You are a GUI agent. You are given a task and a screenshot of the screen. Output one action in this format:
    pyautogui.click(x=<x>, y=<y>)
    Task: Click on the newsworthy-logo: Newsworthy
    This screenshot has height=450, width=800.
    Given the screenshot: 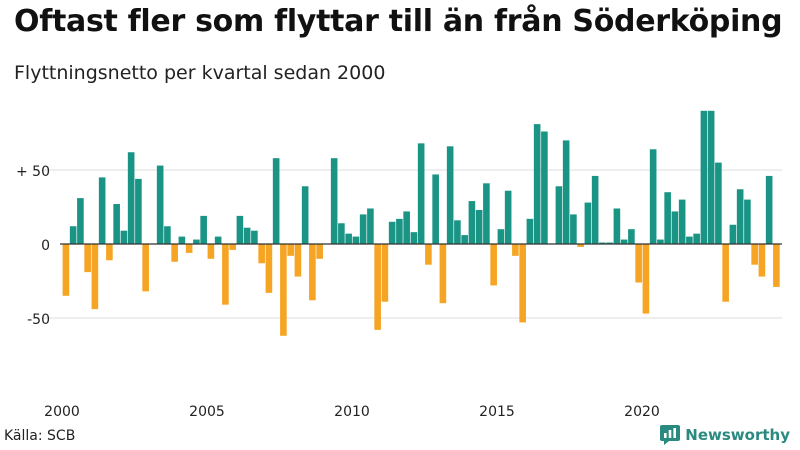 What is the action you would take?
    pyautogui.click(x=725, y=435)
    